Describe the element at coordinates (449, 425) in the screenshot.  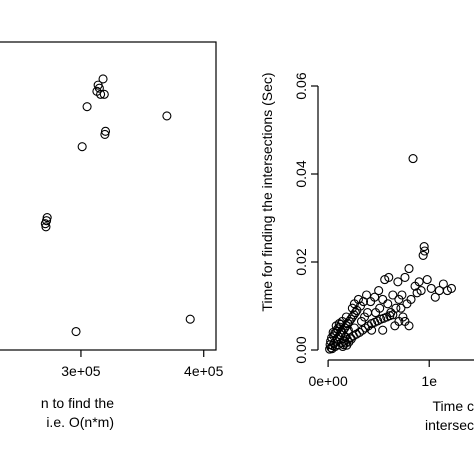
I see `right-x-axis-title-line: intersec` at that location.